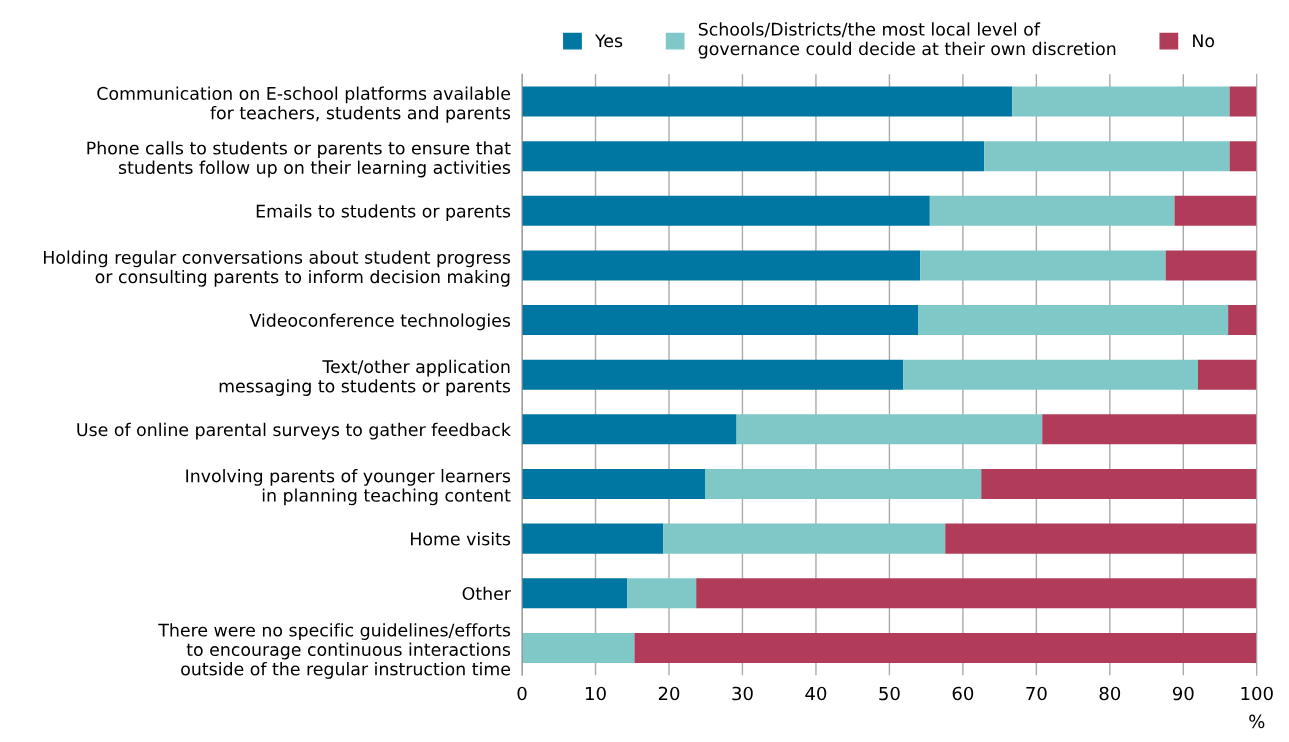 The width and height of the screenshot is (1289, 742). What do you see at coordinates (963, 693) in the screenshot?
I see `x-tick-label: 60` at bounding box center [963, 693].